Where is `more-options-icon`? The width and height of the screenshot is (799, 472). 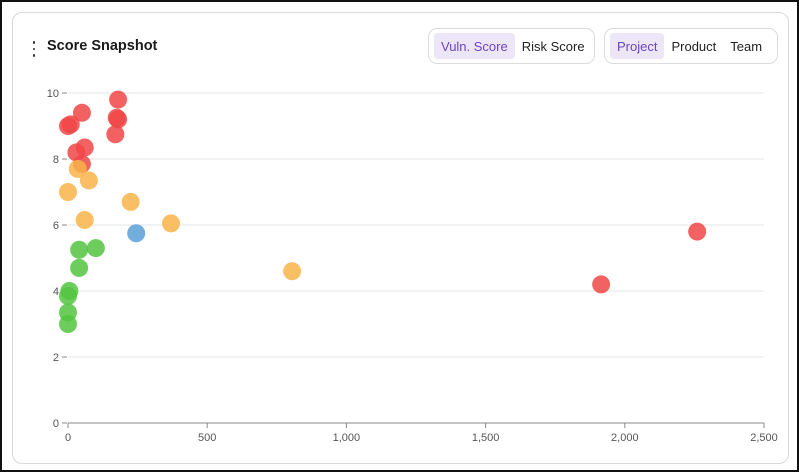
more-options-icon is located at coordinates (34, 49).